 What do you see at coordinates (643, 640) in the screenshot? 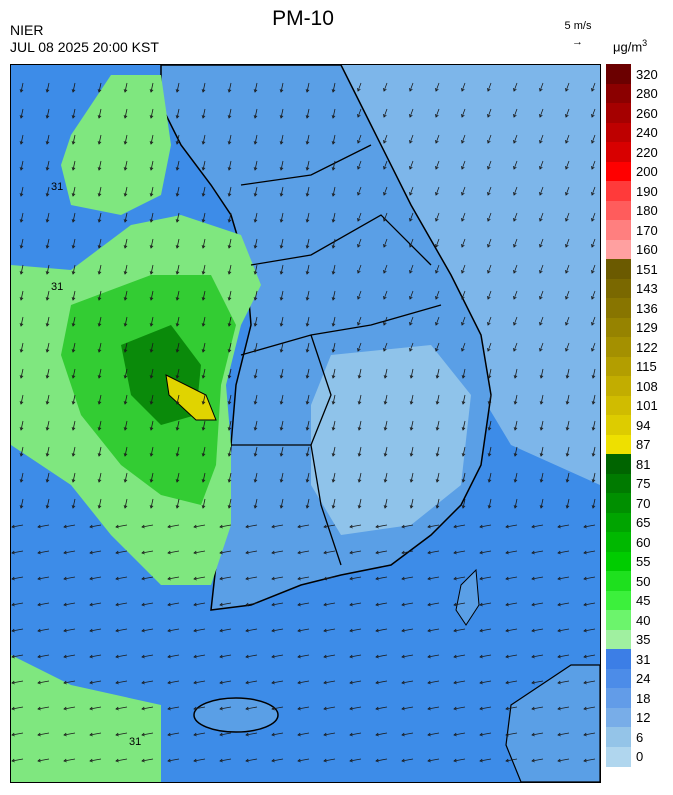
I see `legend-label: 35` at bounding box center [643, 640].